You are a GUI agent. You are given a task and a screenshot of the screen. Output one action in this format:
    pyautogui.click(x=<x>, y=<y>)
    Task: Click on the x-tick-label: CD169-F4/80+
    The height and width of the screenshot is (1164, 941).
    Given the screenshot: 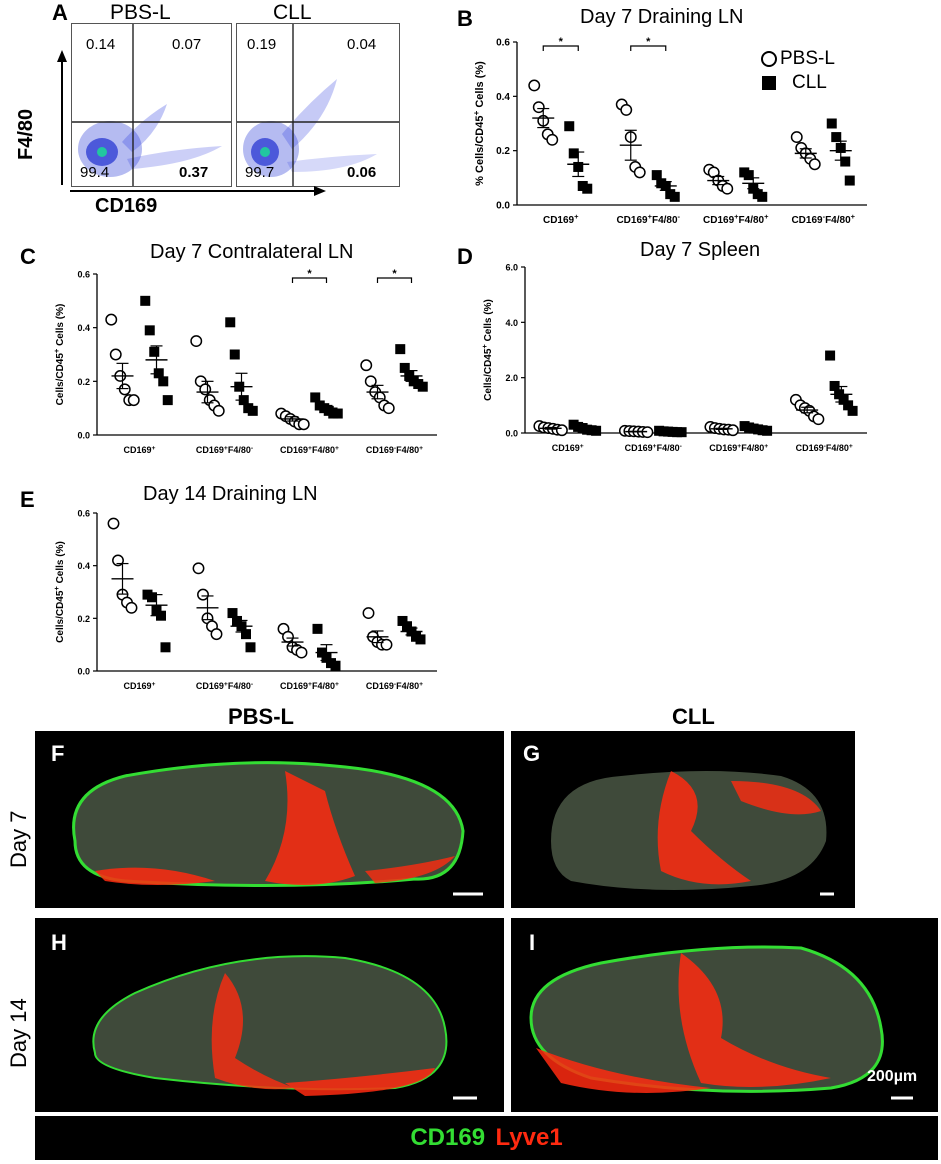 What is the action you would take?
    pyautogui.click(x=394, y=686)
    